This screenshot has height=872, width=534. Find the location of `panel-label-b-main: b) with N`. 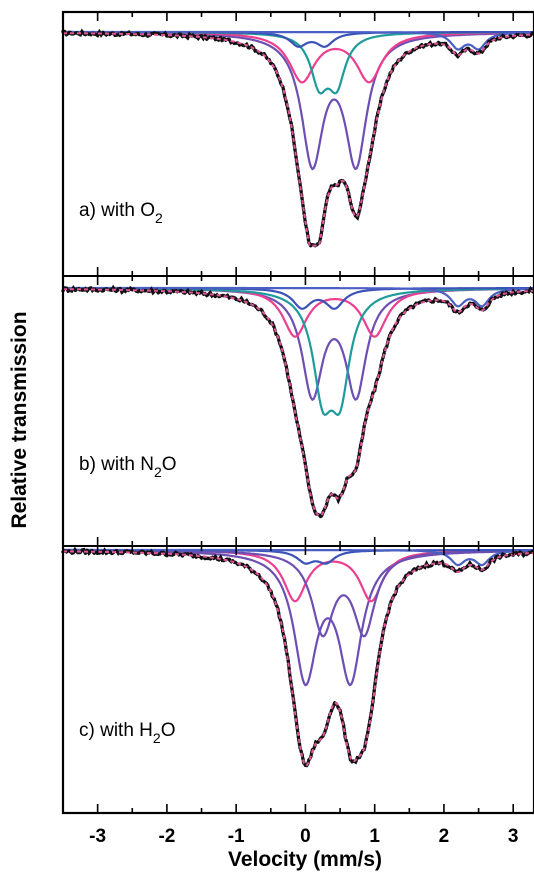

panel-label-b-main: b) with N is located at coordinates (116, 464).